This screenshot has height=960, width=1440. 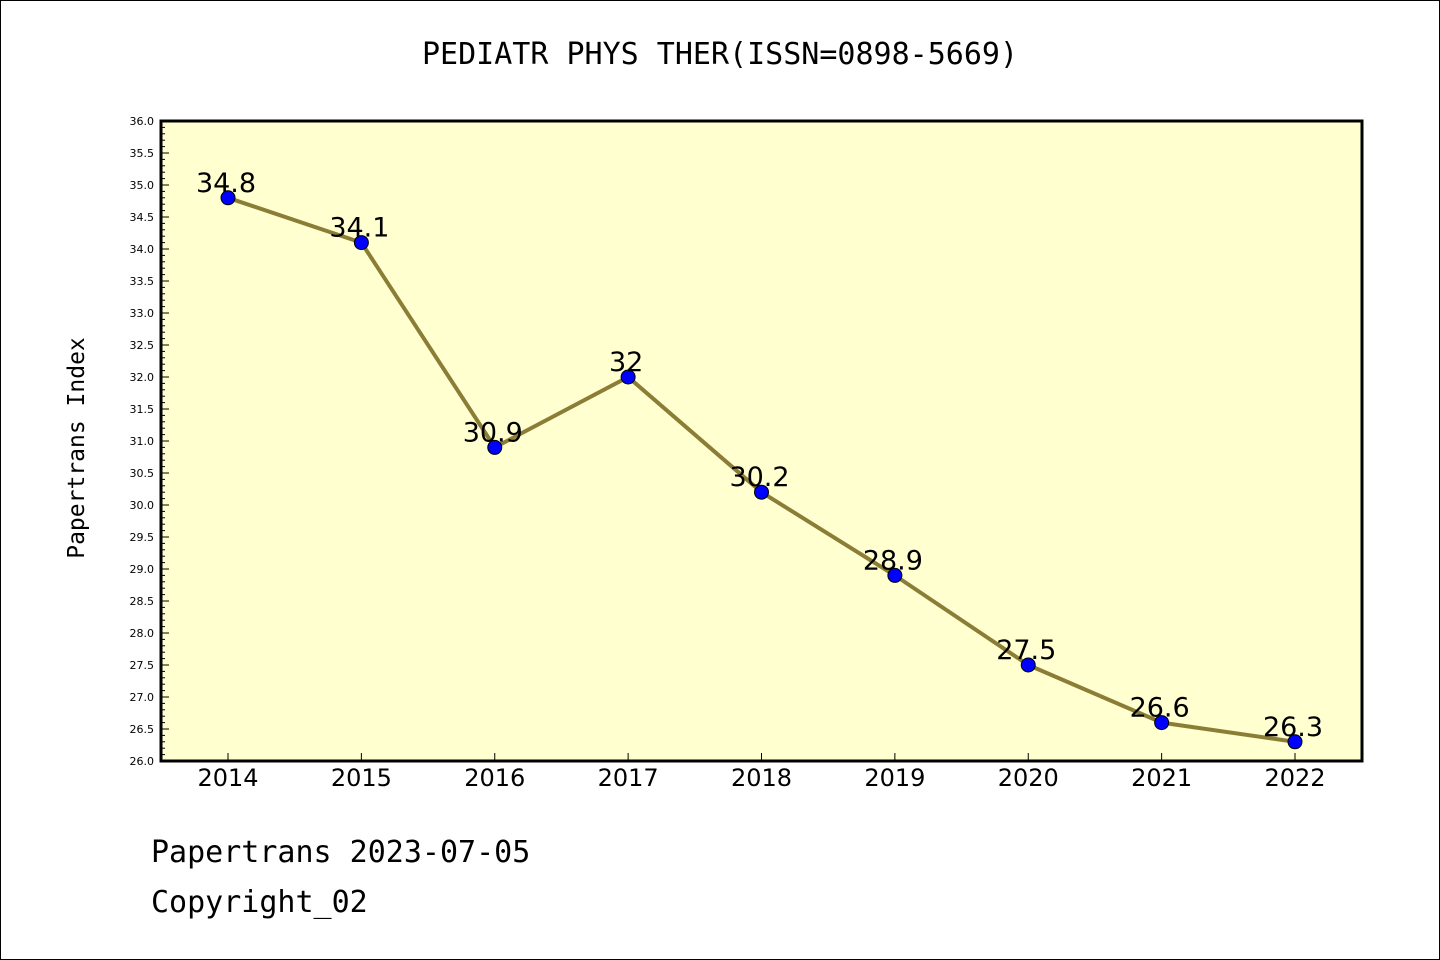 What do you see at coordinates (361, 778) in the screenshot?
I see `x-tick-label: 2015` at bounding box center [361, 778].